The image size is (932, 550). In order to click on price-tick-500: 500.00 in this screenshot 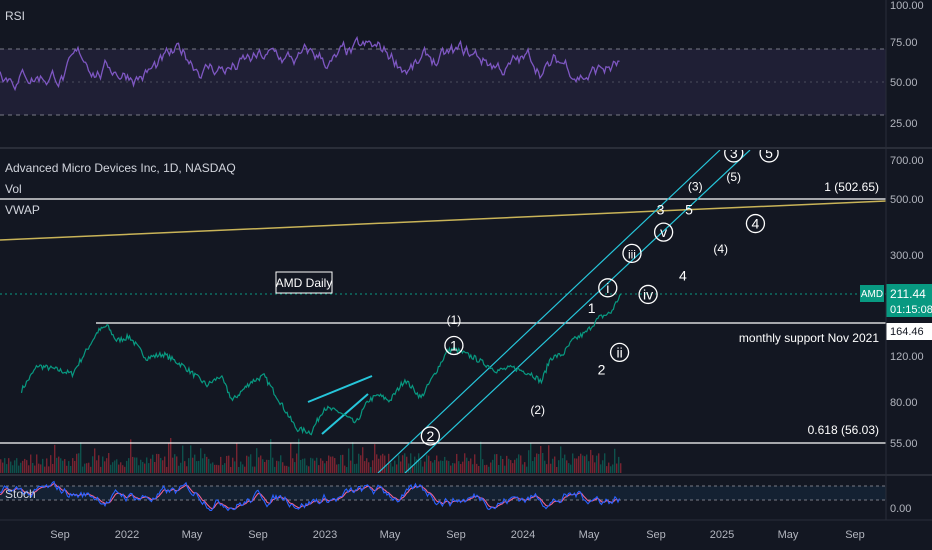, I will do `click(907, 200)`.